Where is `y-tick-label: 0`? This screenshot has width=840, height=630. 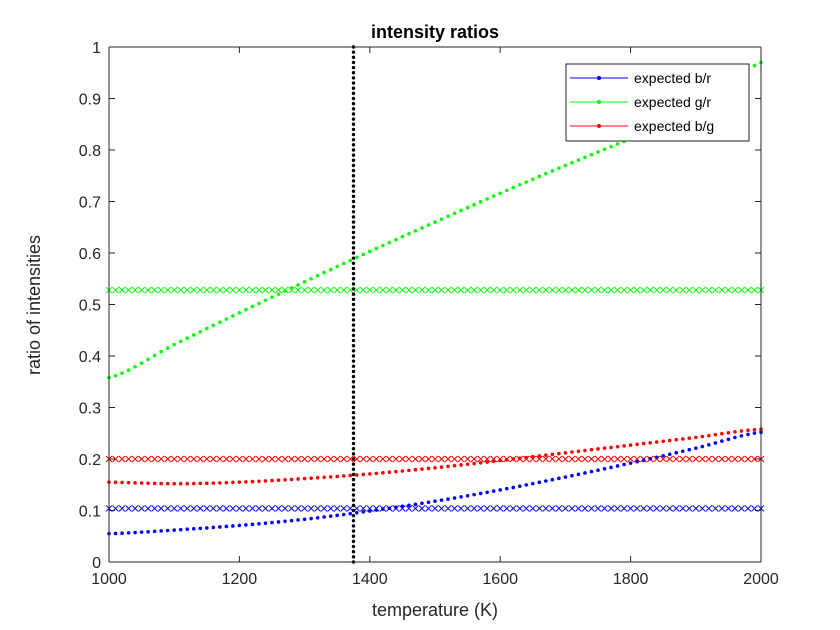
y-tick-label: 0 is located at coordinates (96, 563).